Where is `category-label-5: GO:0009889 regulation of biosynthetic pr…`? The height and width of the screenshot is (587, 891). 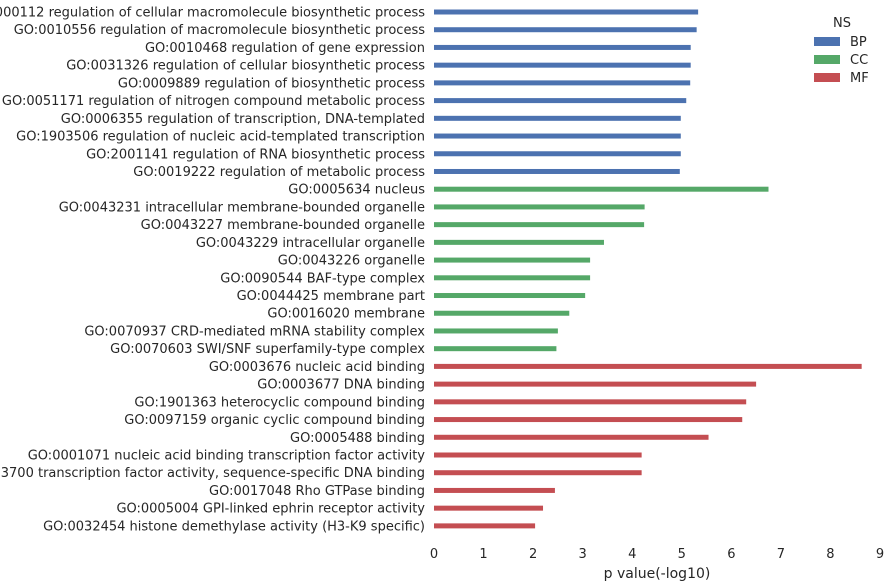
category-label-5: GO:0009889 regulation of biosynthetic pr… is located at coordinates (271, 83).